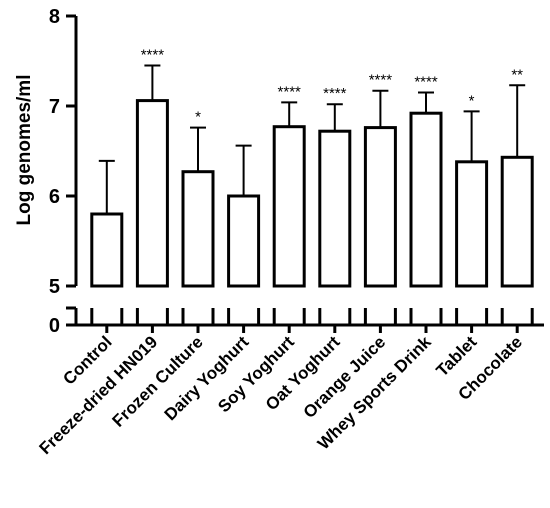 Image resolution: width=550 pixels, height=508 pixels. I want to click on y-tick-label: 6, so click(54, 197).